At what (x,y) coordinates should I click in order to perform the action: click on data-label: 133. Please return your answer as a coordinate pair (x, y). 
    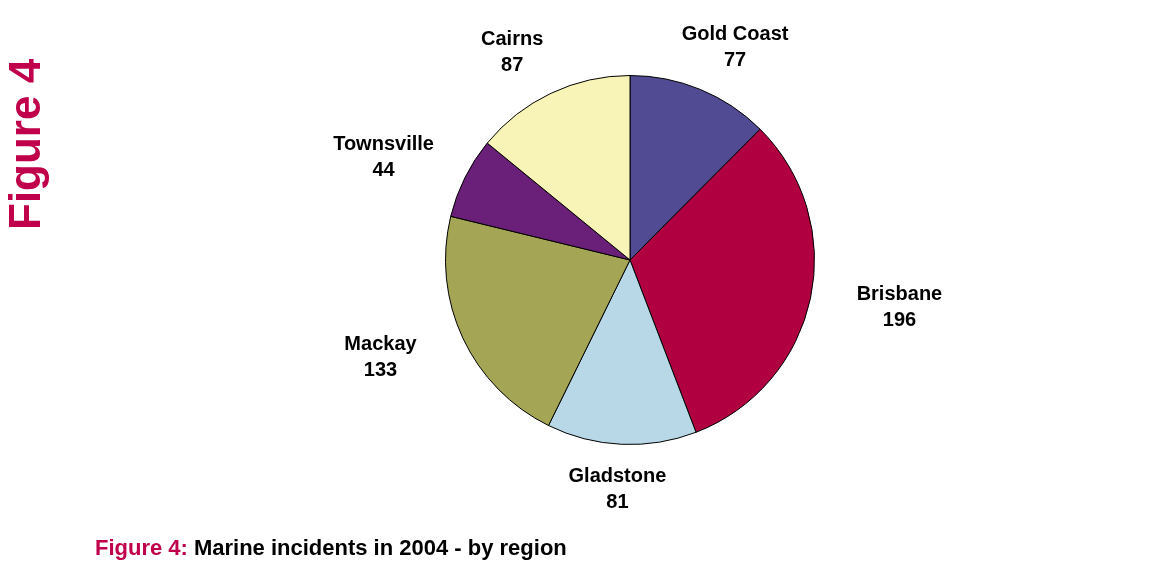
    Looking at the image, I should click on (380, 368).